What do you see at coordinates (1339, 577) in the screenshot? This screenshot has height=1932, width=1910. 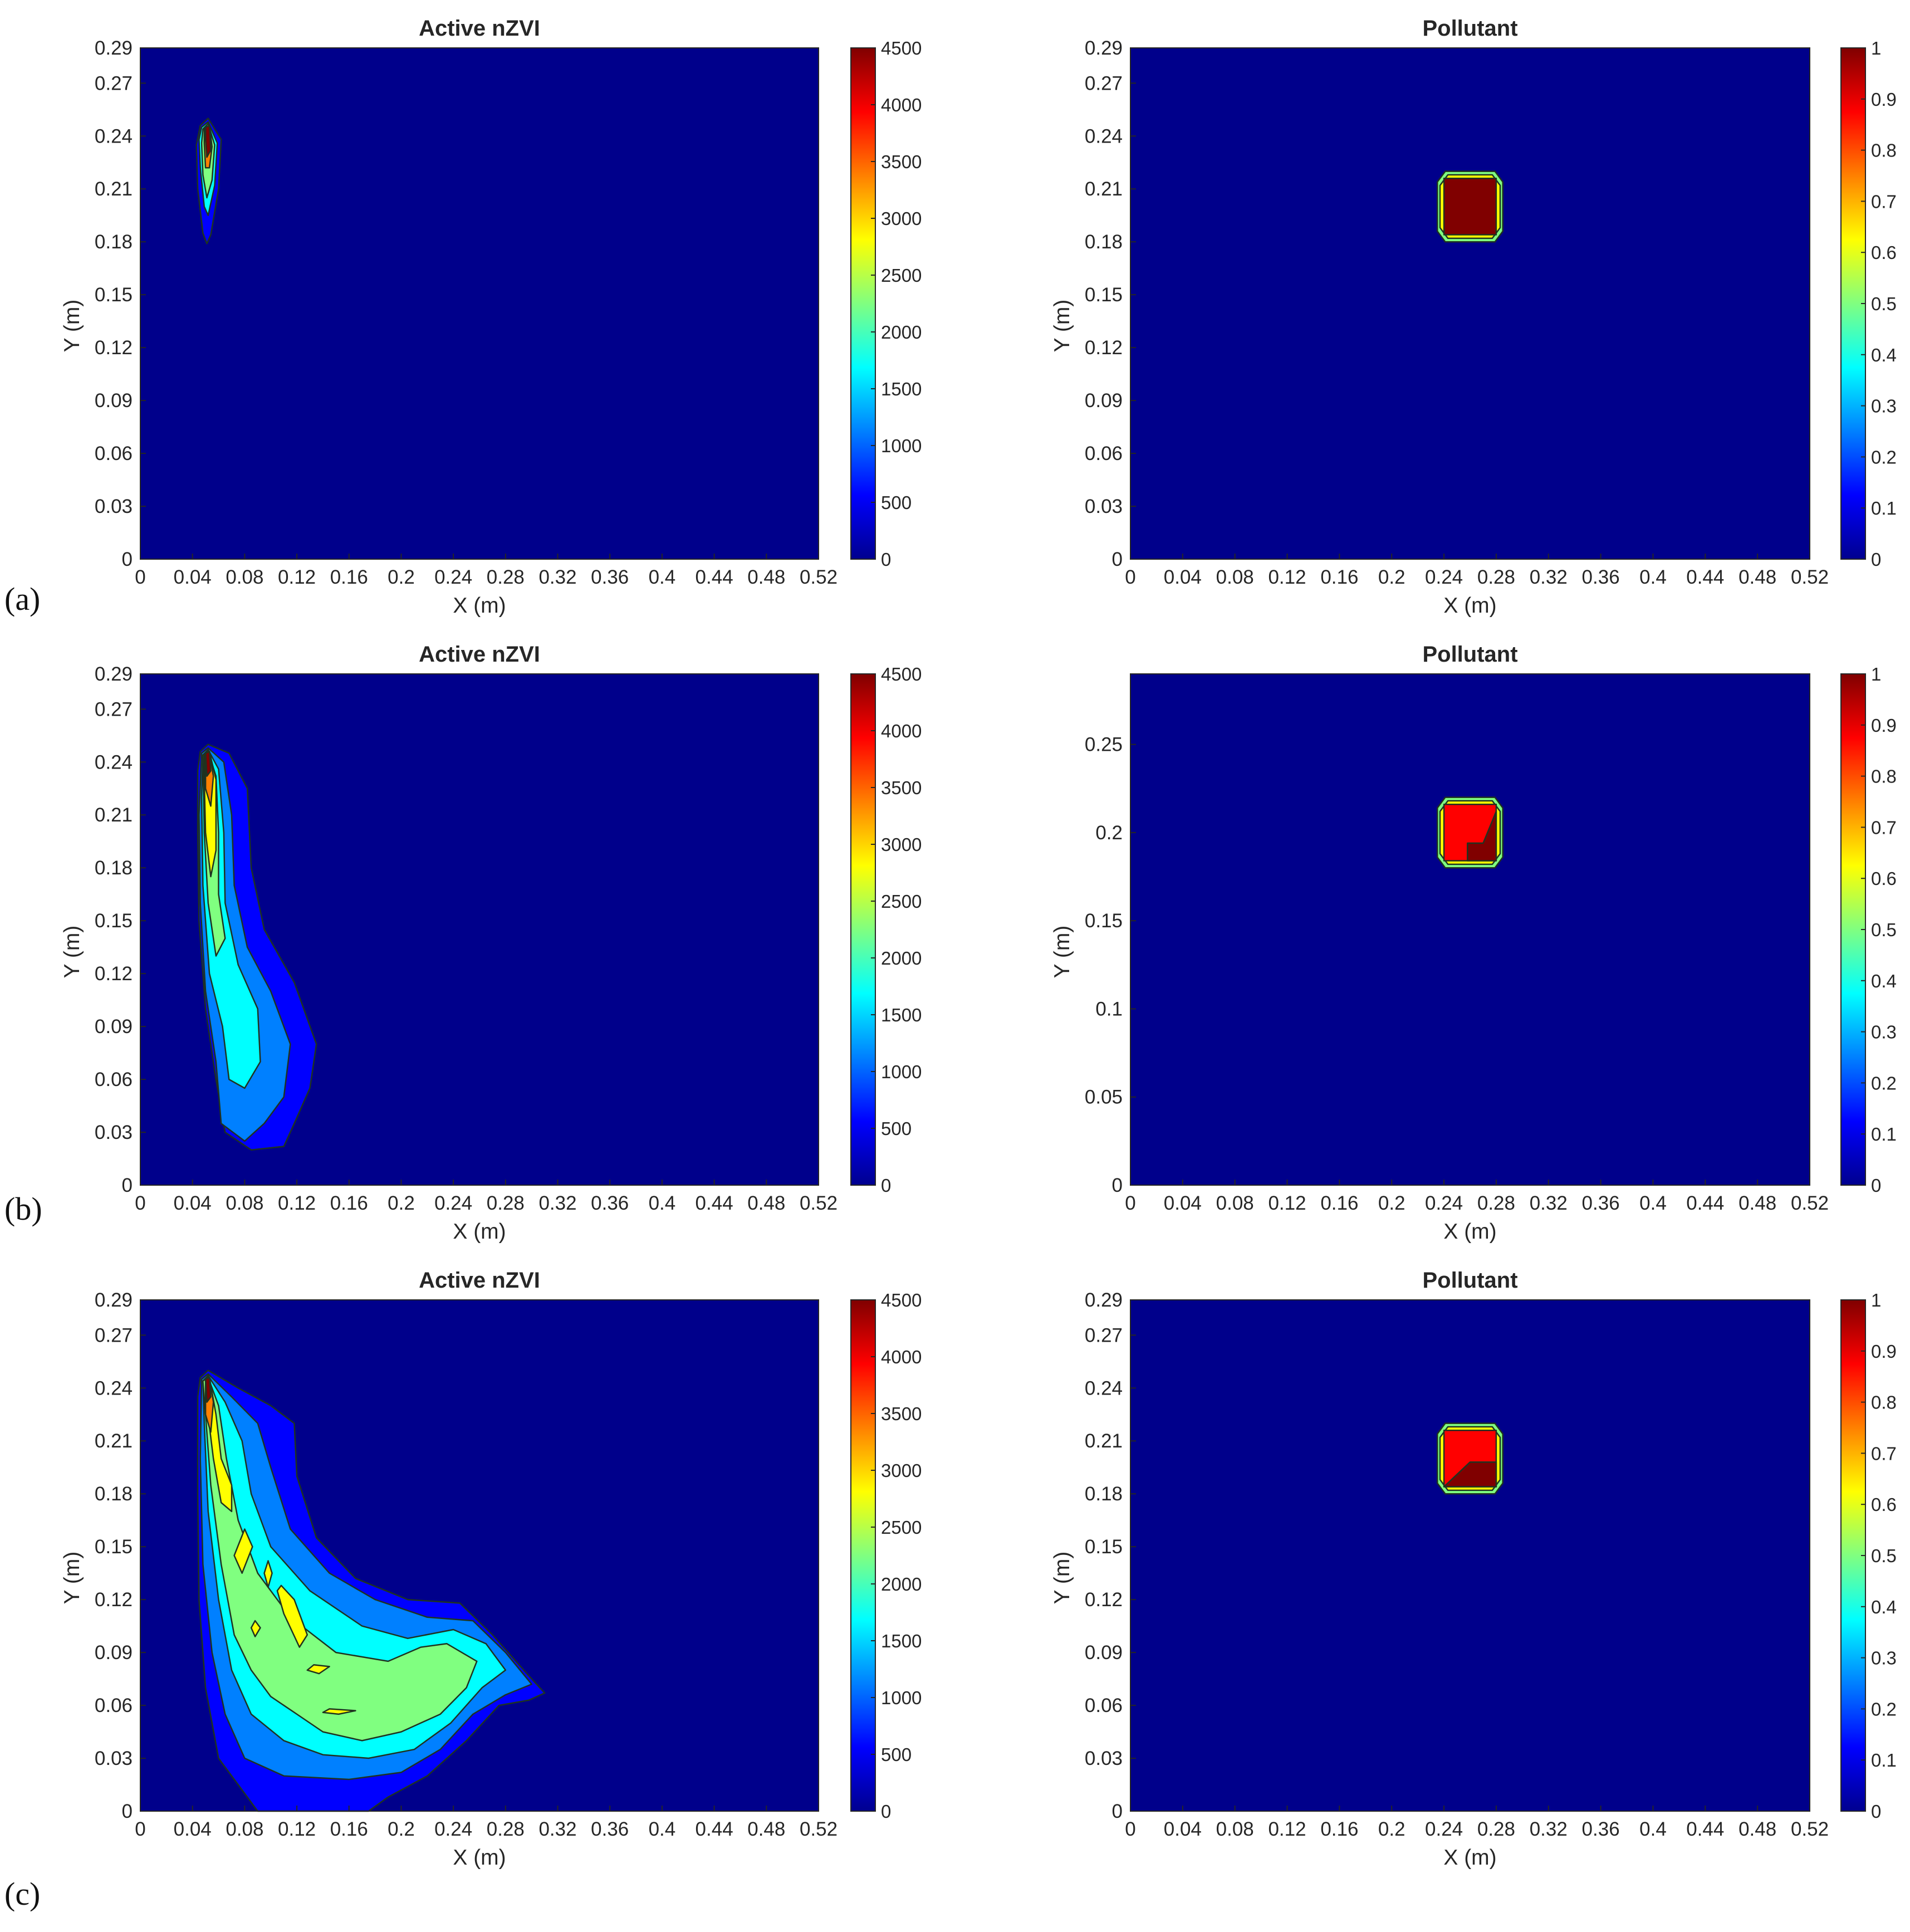 I see `x-tick-label: 0.16` at bounding box center [1339, 577].